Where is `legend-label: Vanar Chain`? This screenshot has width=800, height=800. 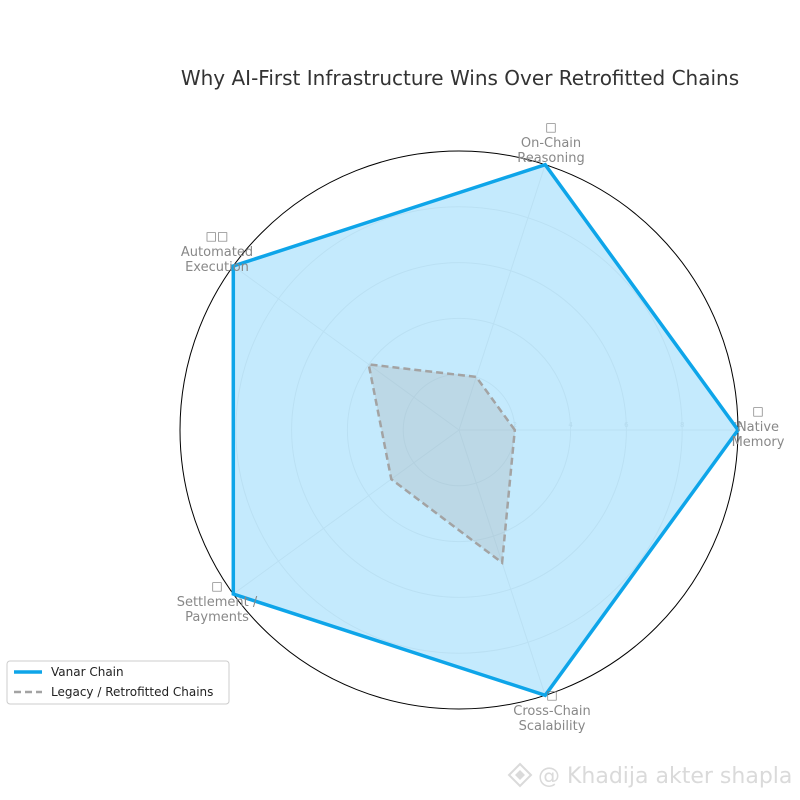 legend-label: Vanar Chain is located at coordinates (87, 672).